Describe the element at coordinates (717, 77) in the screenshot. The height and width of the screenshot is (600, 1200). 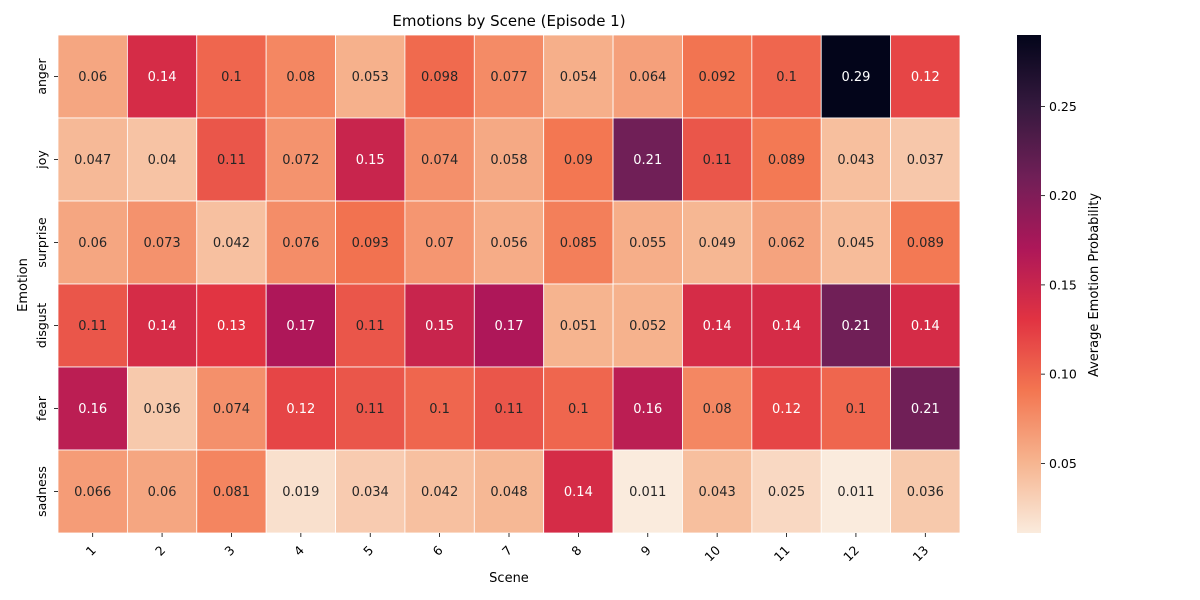
I see `cell-value-label: 0.092` at that location.